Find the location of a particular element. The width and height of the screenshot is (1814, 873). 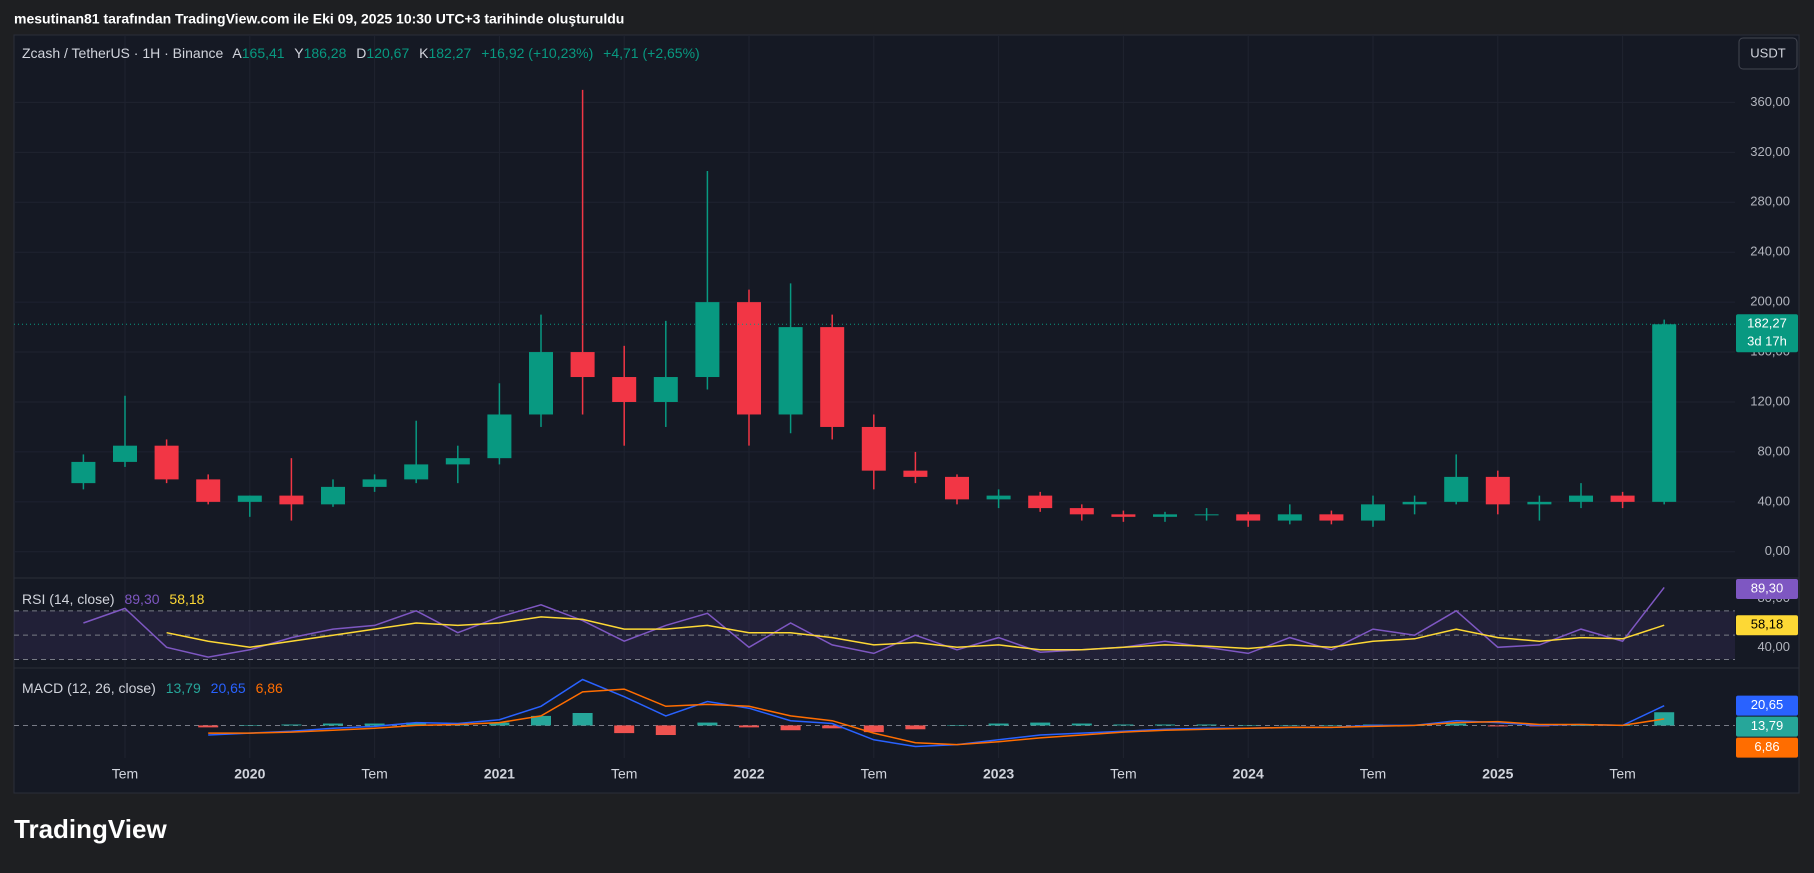

value-box-label: 89,30 is located at coordinates (1767, 587).